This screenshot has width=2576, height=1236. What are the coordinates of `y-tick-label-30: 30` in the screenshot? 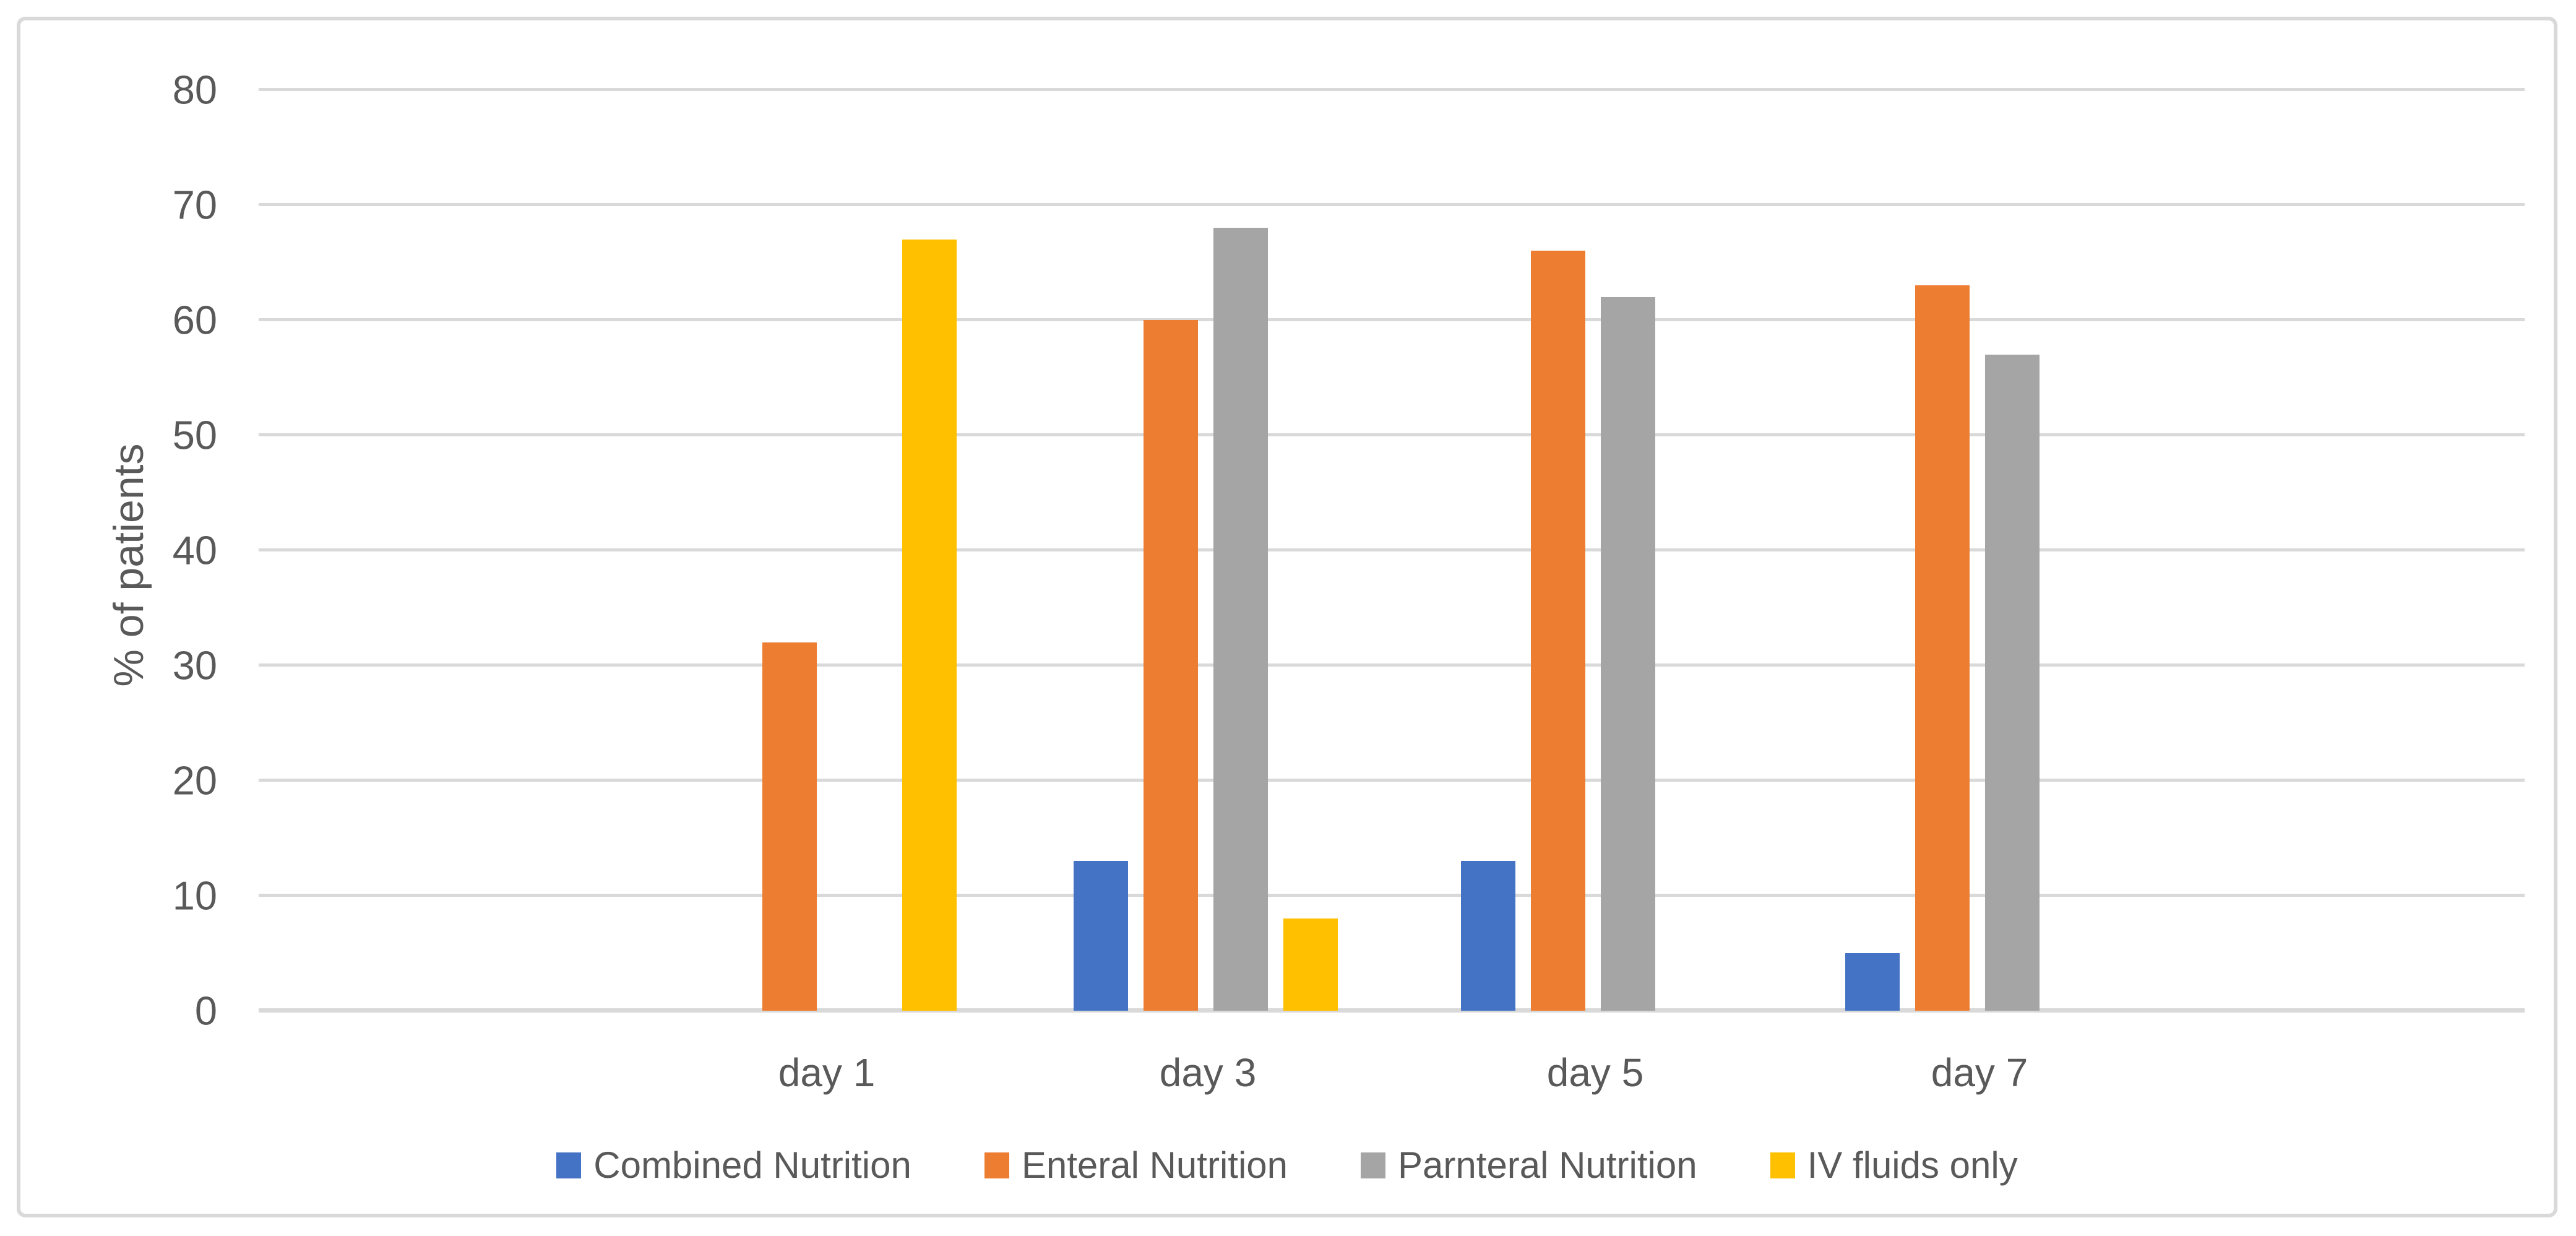 It's located at (194, 665).